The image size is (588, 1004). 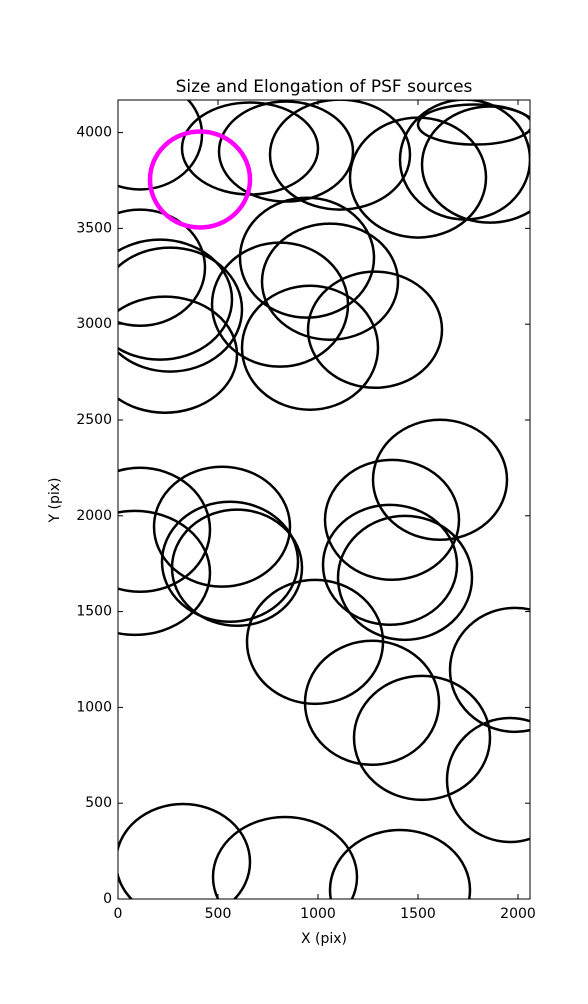 What do you see at coordinates (418, 914) in the screenshot?
I see `x-tick-label: 1500` at bounding box center [418, 914].